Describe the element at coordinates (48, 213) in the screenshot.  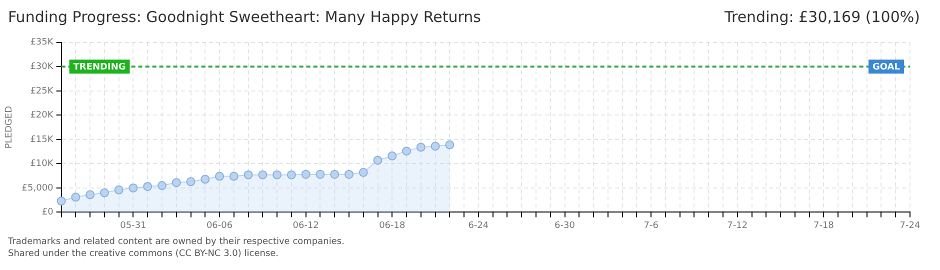
I see `y-tick-label: £0` at that location.